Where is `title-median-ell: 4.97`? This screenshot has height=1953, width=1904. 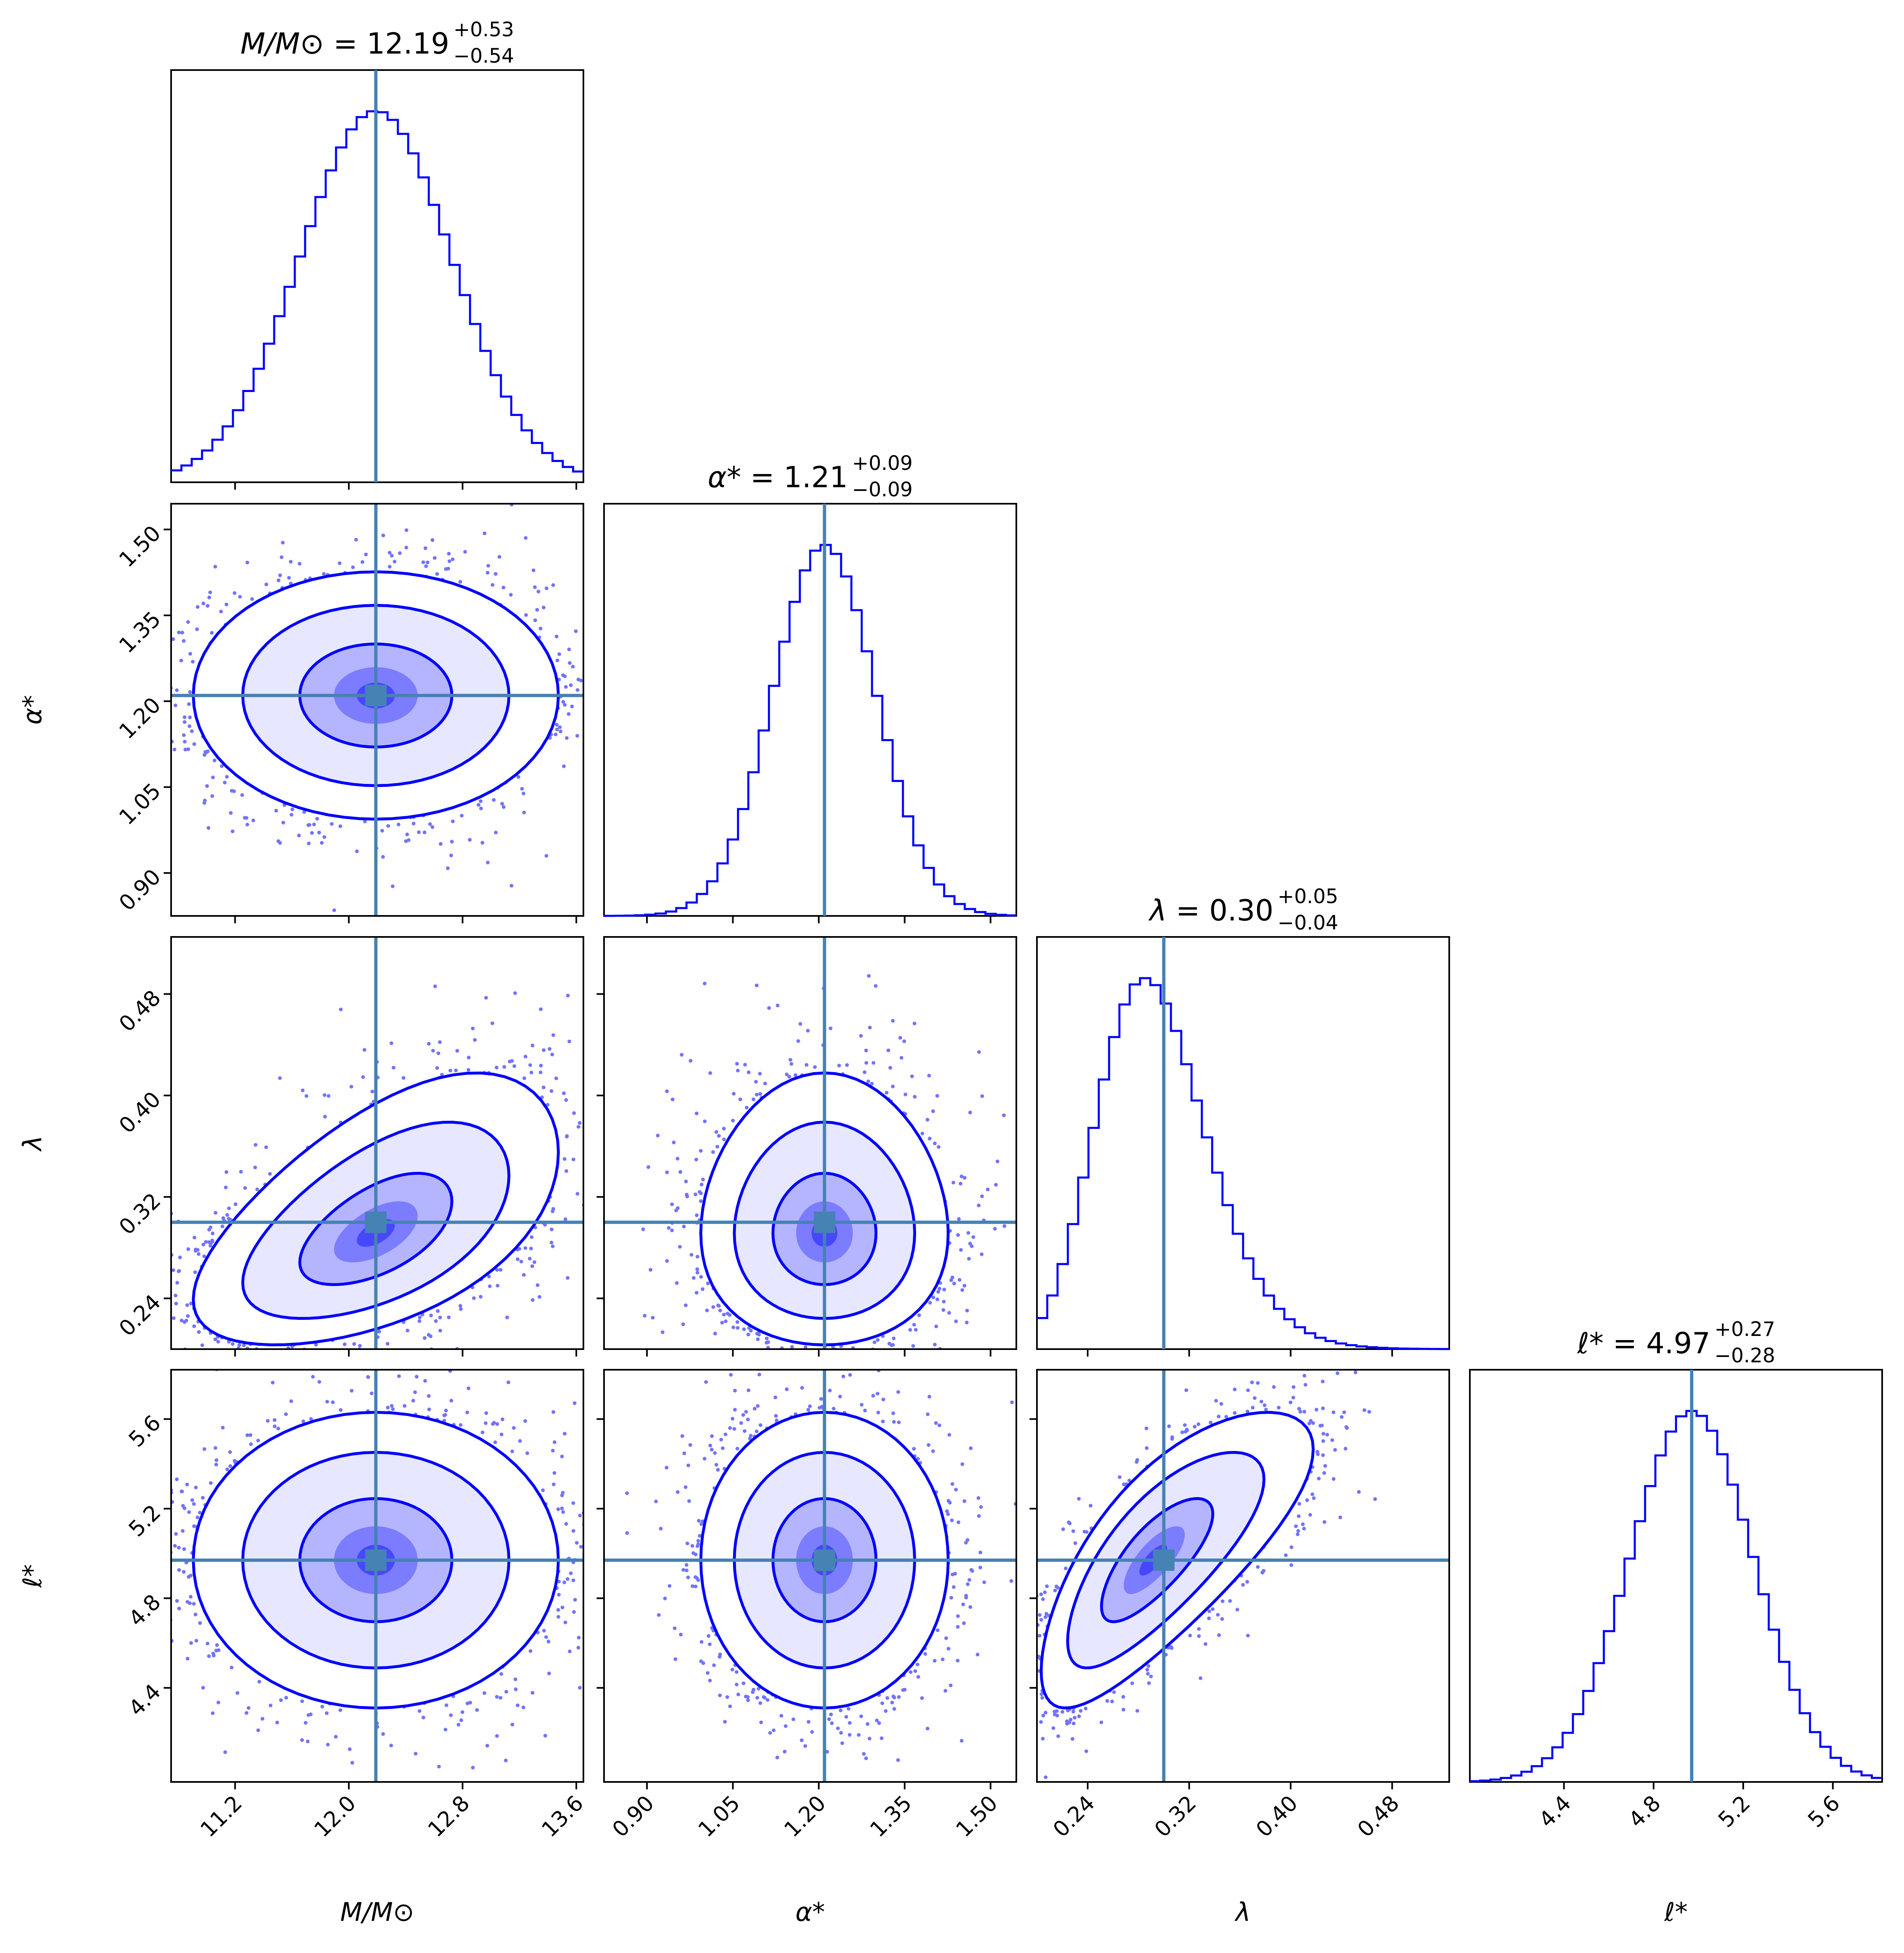
title-median-ell: 4.97 is located at coordinates (1678, 1343).